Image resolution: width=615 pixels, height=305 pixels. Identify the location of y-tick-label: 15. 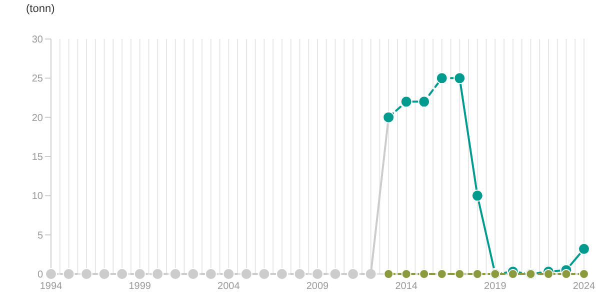
(38, 157).